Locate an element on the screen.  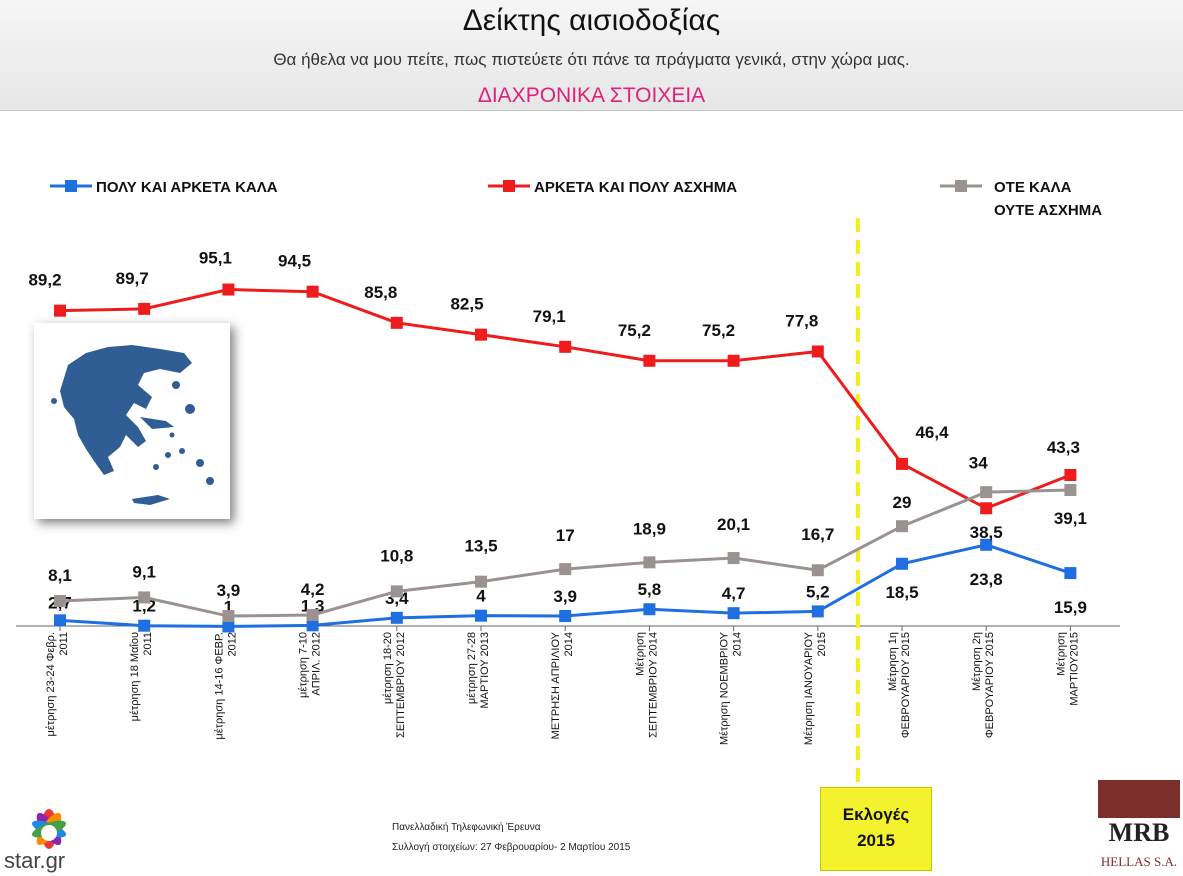
elections-label: Εκλογές is located at coordinates (876, 814).